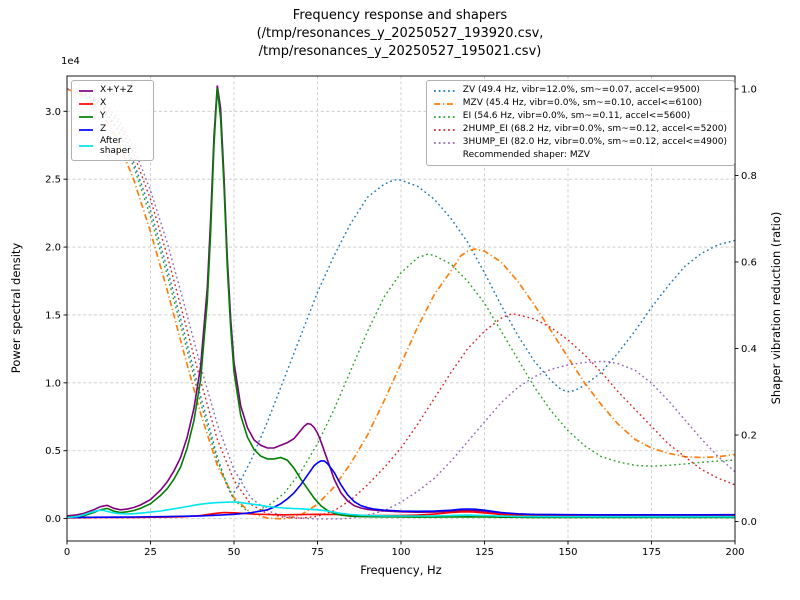 This screenshot has width=800, height=600. I want to click on series-curve-Z, so click(401, 489).